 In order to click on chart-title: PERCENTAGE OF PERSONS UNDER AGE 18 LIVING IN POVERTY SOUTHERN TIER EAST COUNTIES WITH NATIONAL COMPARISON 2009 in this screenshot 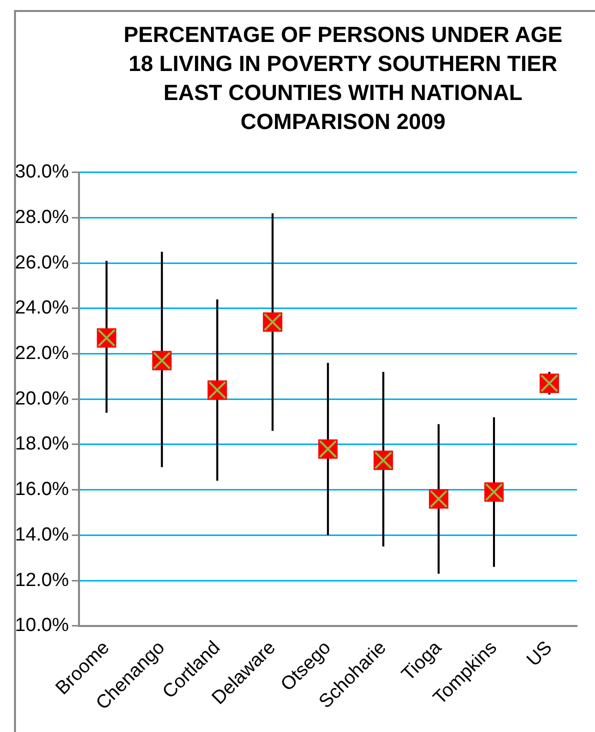, I will do `click(343, 78)`.